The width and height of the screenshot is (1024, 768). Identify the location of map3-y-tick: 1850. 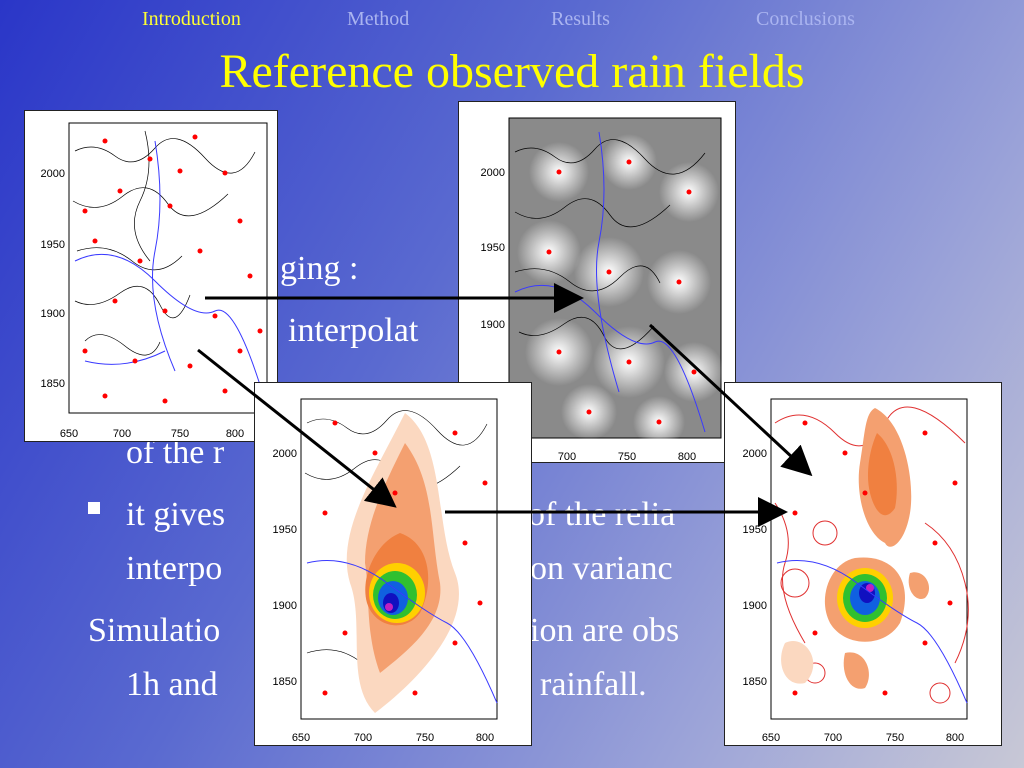
(285, 682).